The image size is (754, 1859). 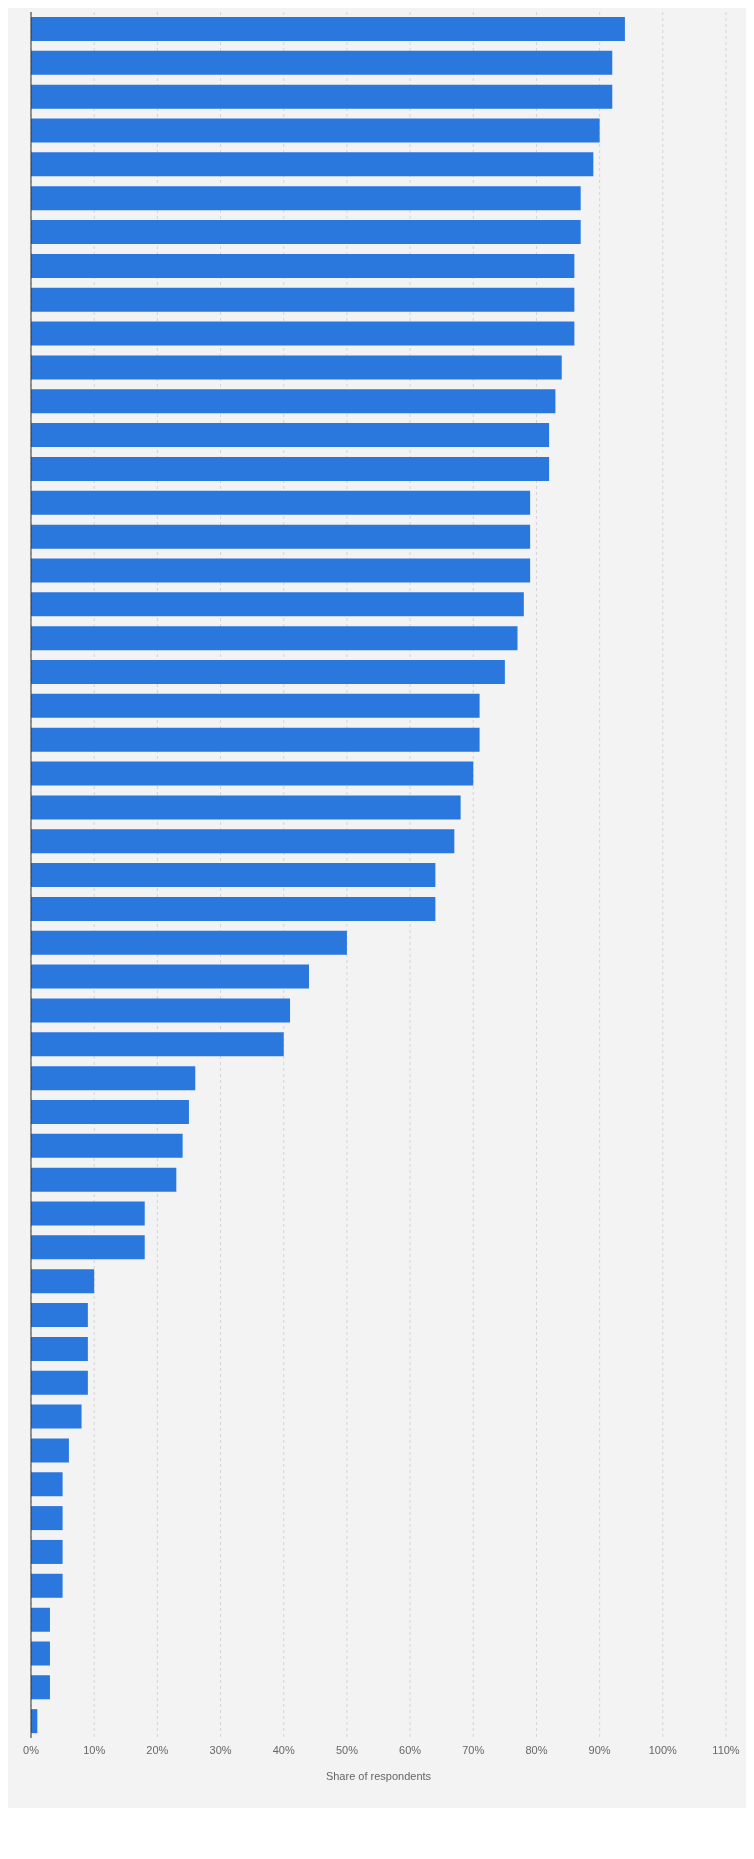 I want to click on x-tick-label: 20%, so click(x=157, y=1749).